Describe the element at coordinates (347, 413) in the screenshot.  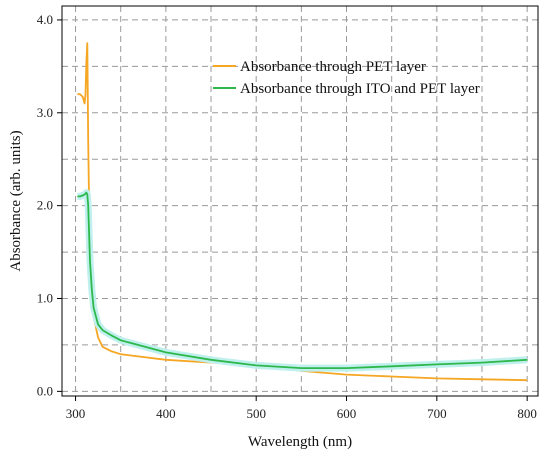
I see `x-tick-label: 600` at that location.